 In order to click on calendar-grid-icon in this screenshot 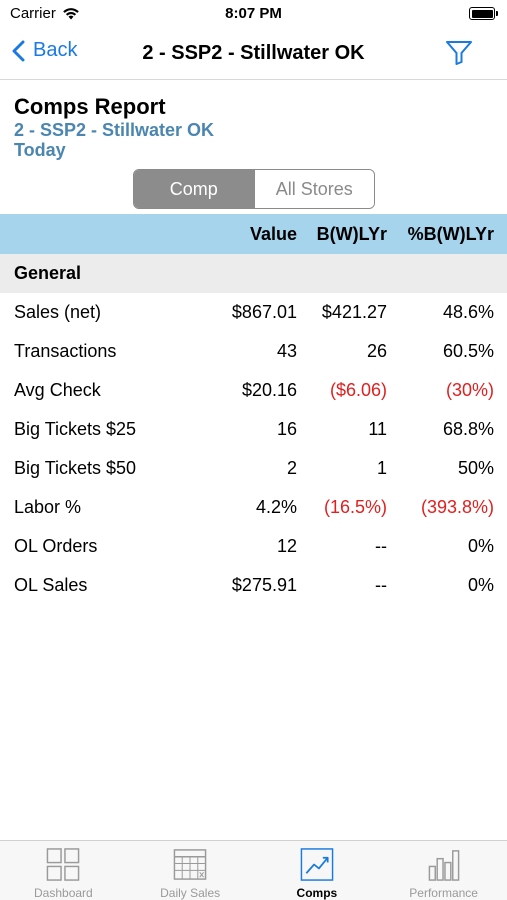, I will do `click(190, 864)`.